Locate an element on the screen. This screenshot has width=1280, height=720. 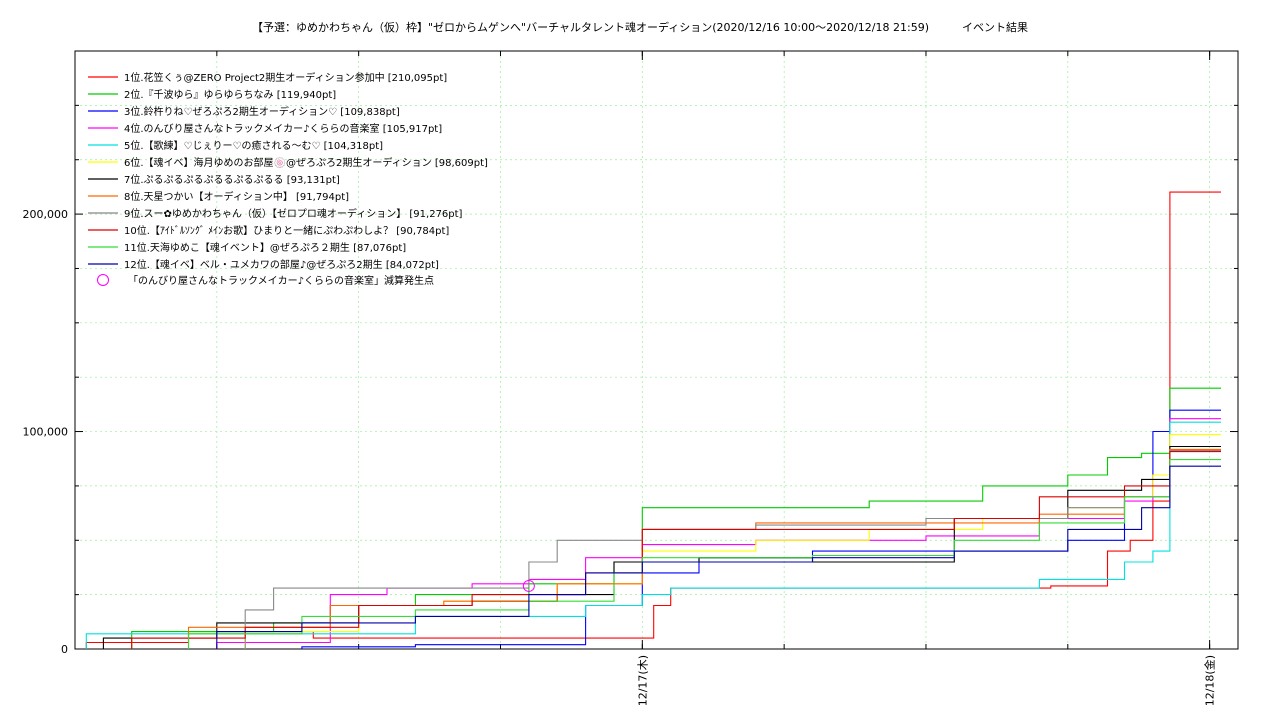
y-tick-label: 0 is located at coordinates (64, 649).